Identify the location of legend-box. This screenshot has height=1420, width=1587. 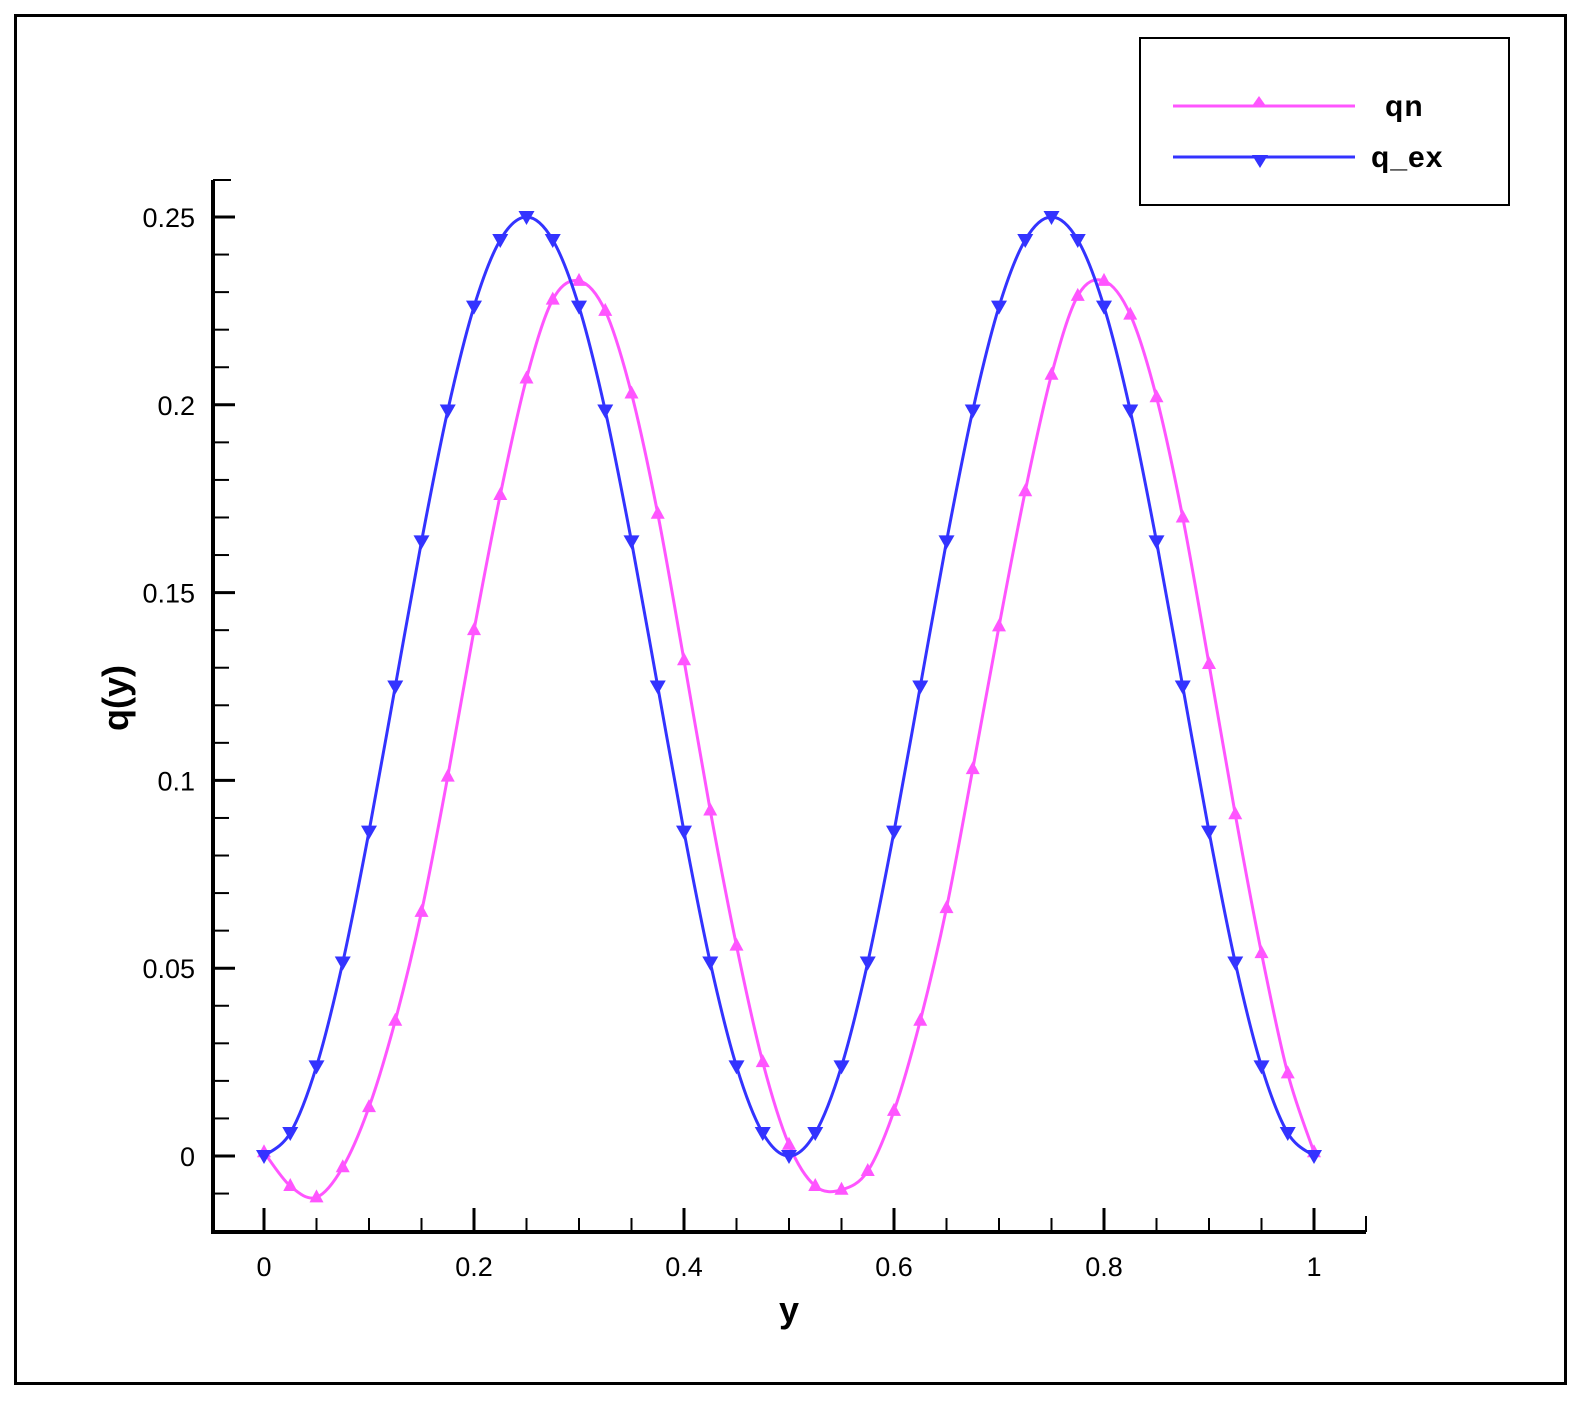
(1324, 121).